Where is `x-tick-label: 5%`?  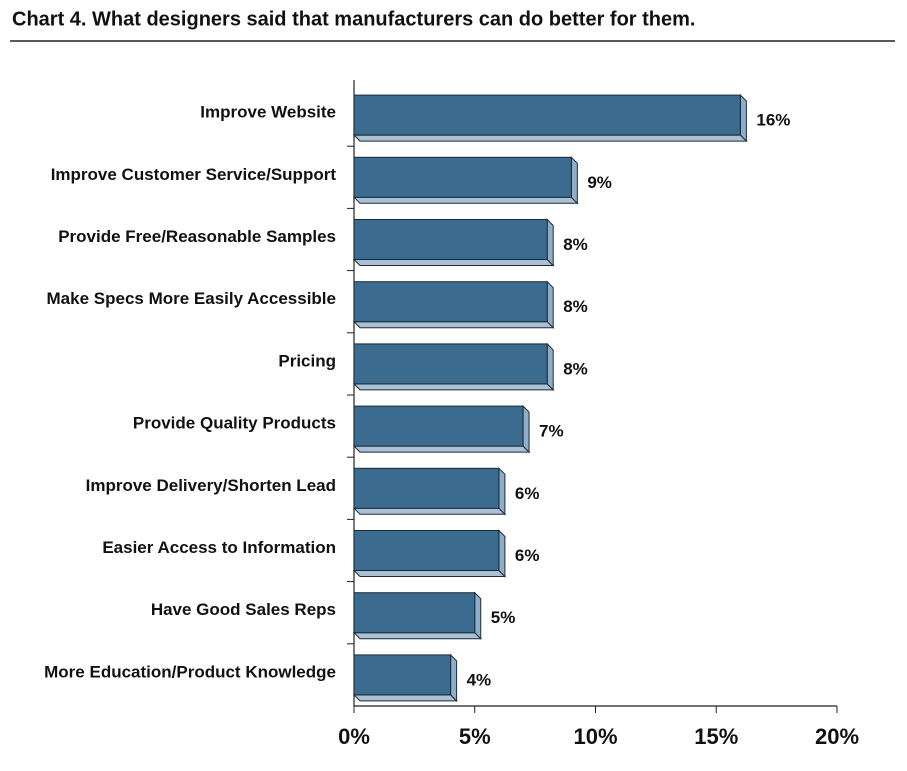
x-tick-label: 5% is located at coordinates (475, 736).